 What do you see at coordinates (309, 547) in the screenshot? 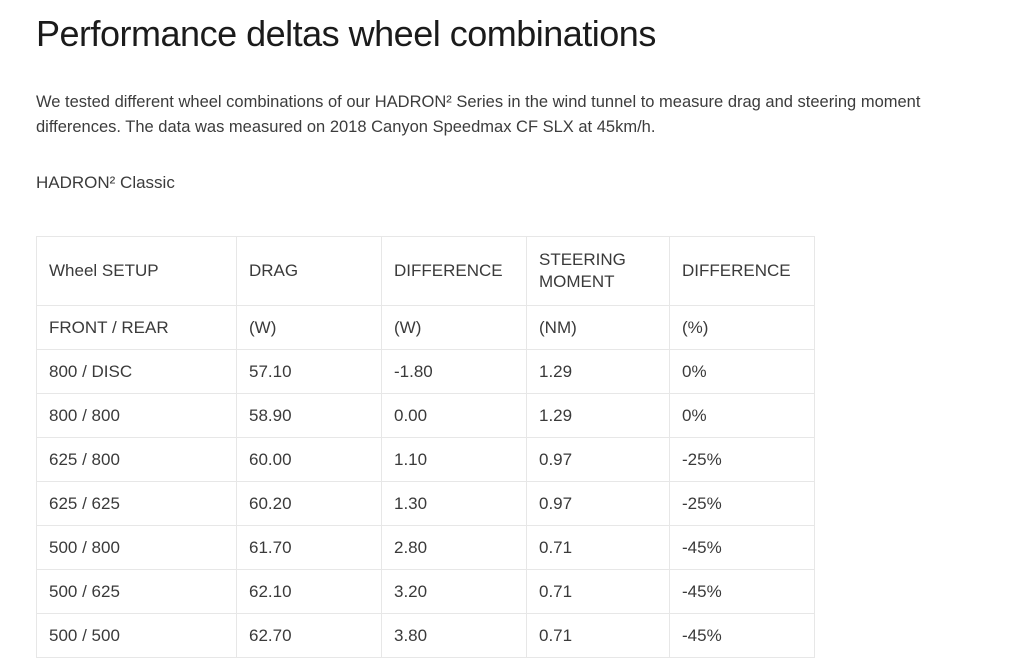
I see `table-cell: 61.70` at bounding box center [309, 547].